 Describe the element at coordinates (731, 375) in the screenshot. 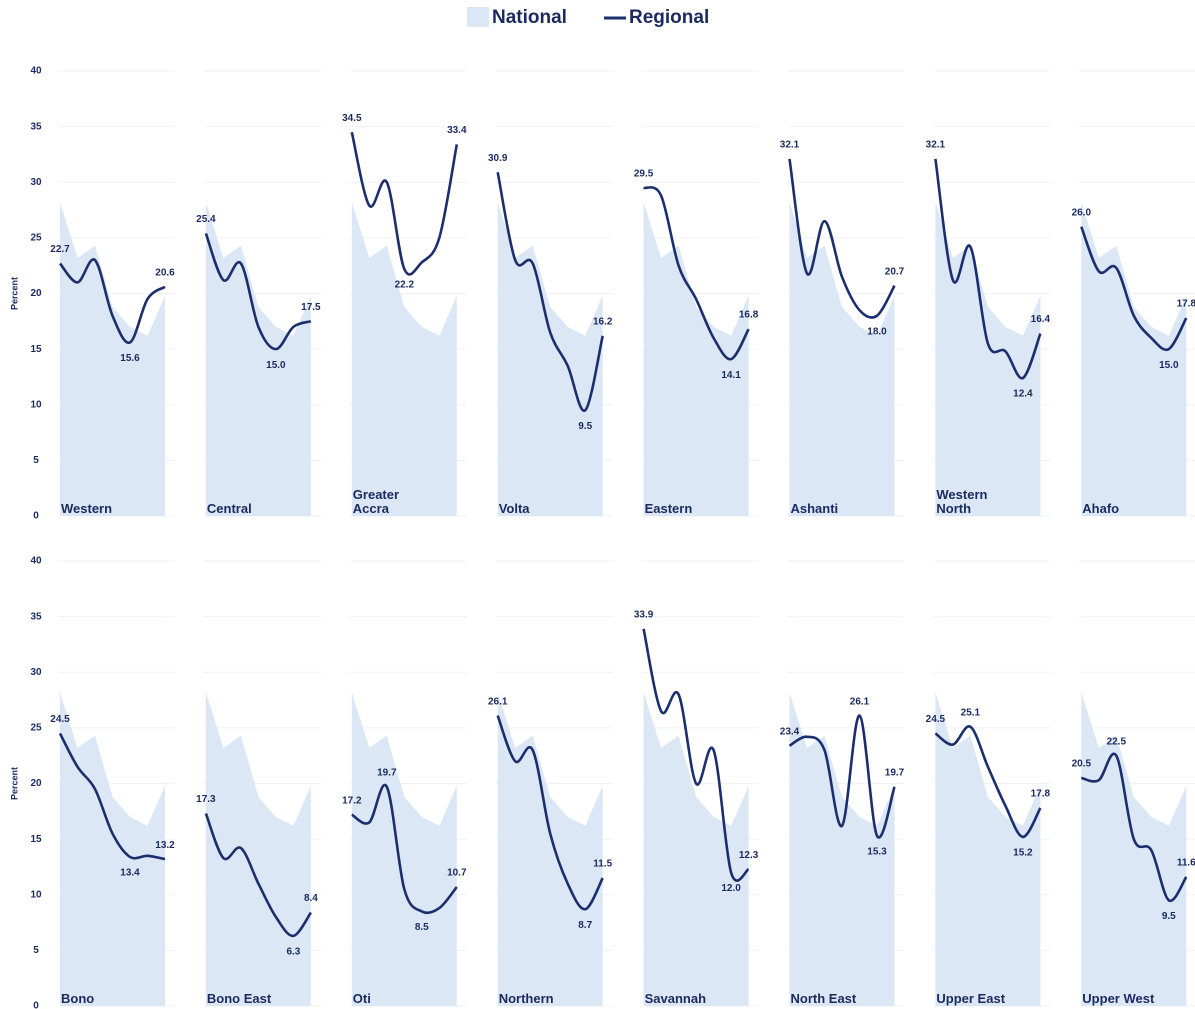

I see `value-label: 14.1` at that location.